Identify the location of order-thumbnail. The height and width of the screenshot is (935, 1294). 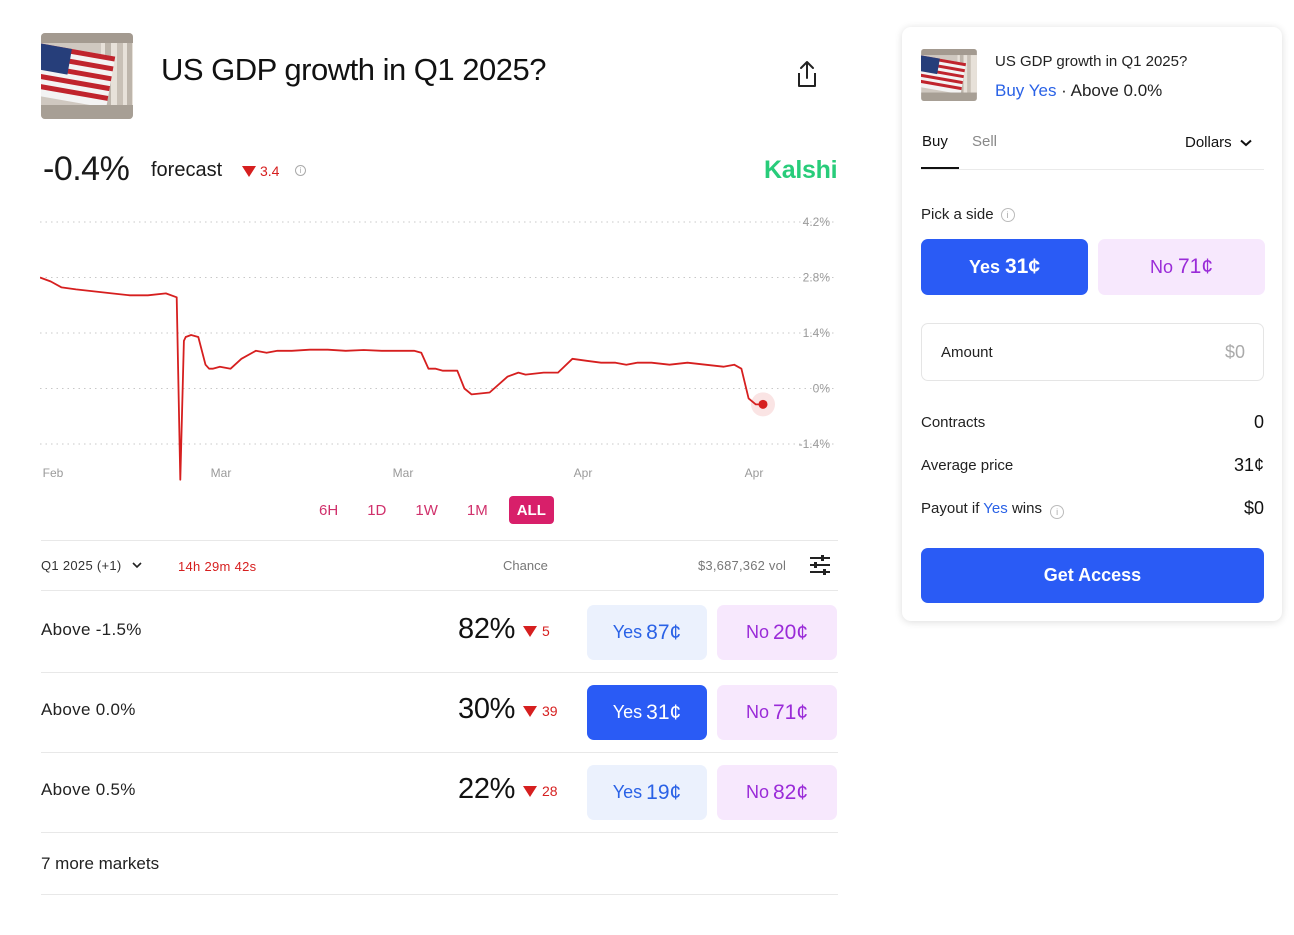
(949, 75).